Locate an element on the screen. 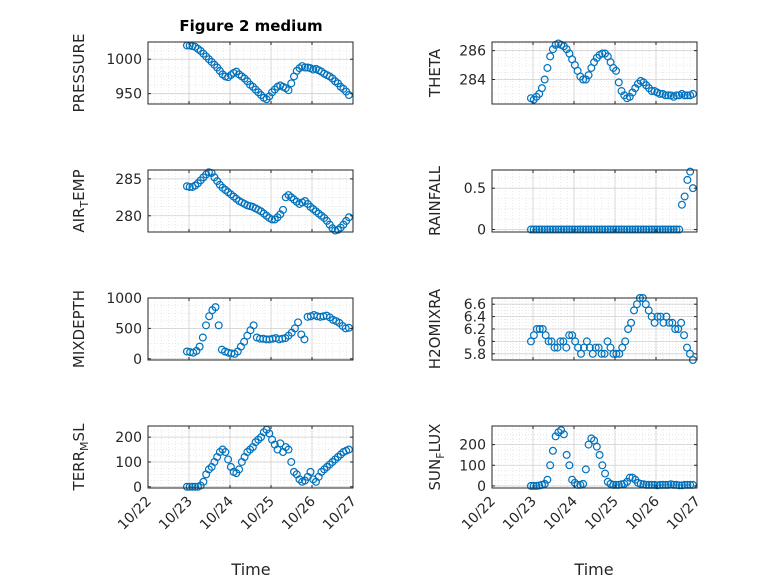  mixdepth-y-tick-label: 500 is located at coordinates (128, 329).